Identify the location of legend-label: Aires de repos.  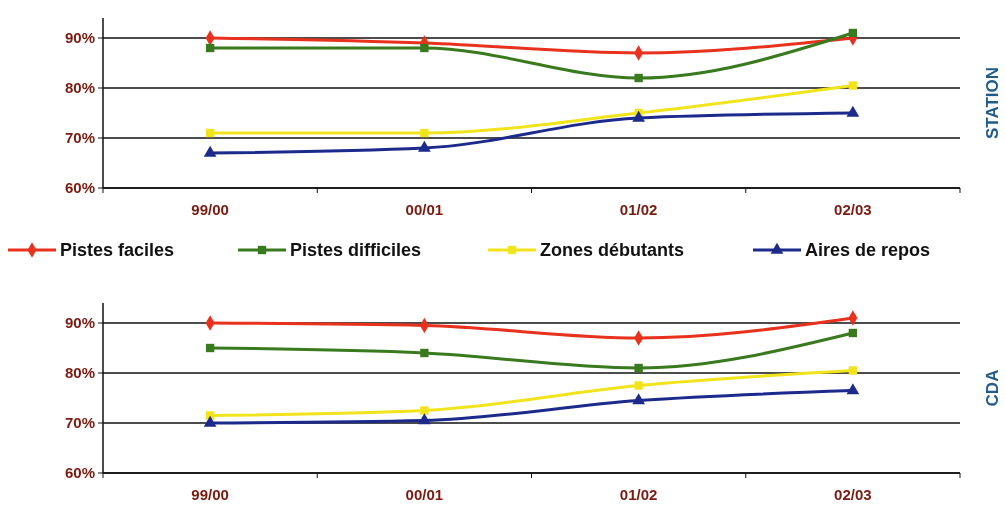
(868, 250).